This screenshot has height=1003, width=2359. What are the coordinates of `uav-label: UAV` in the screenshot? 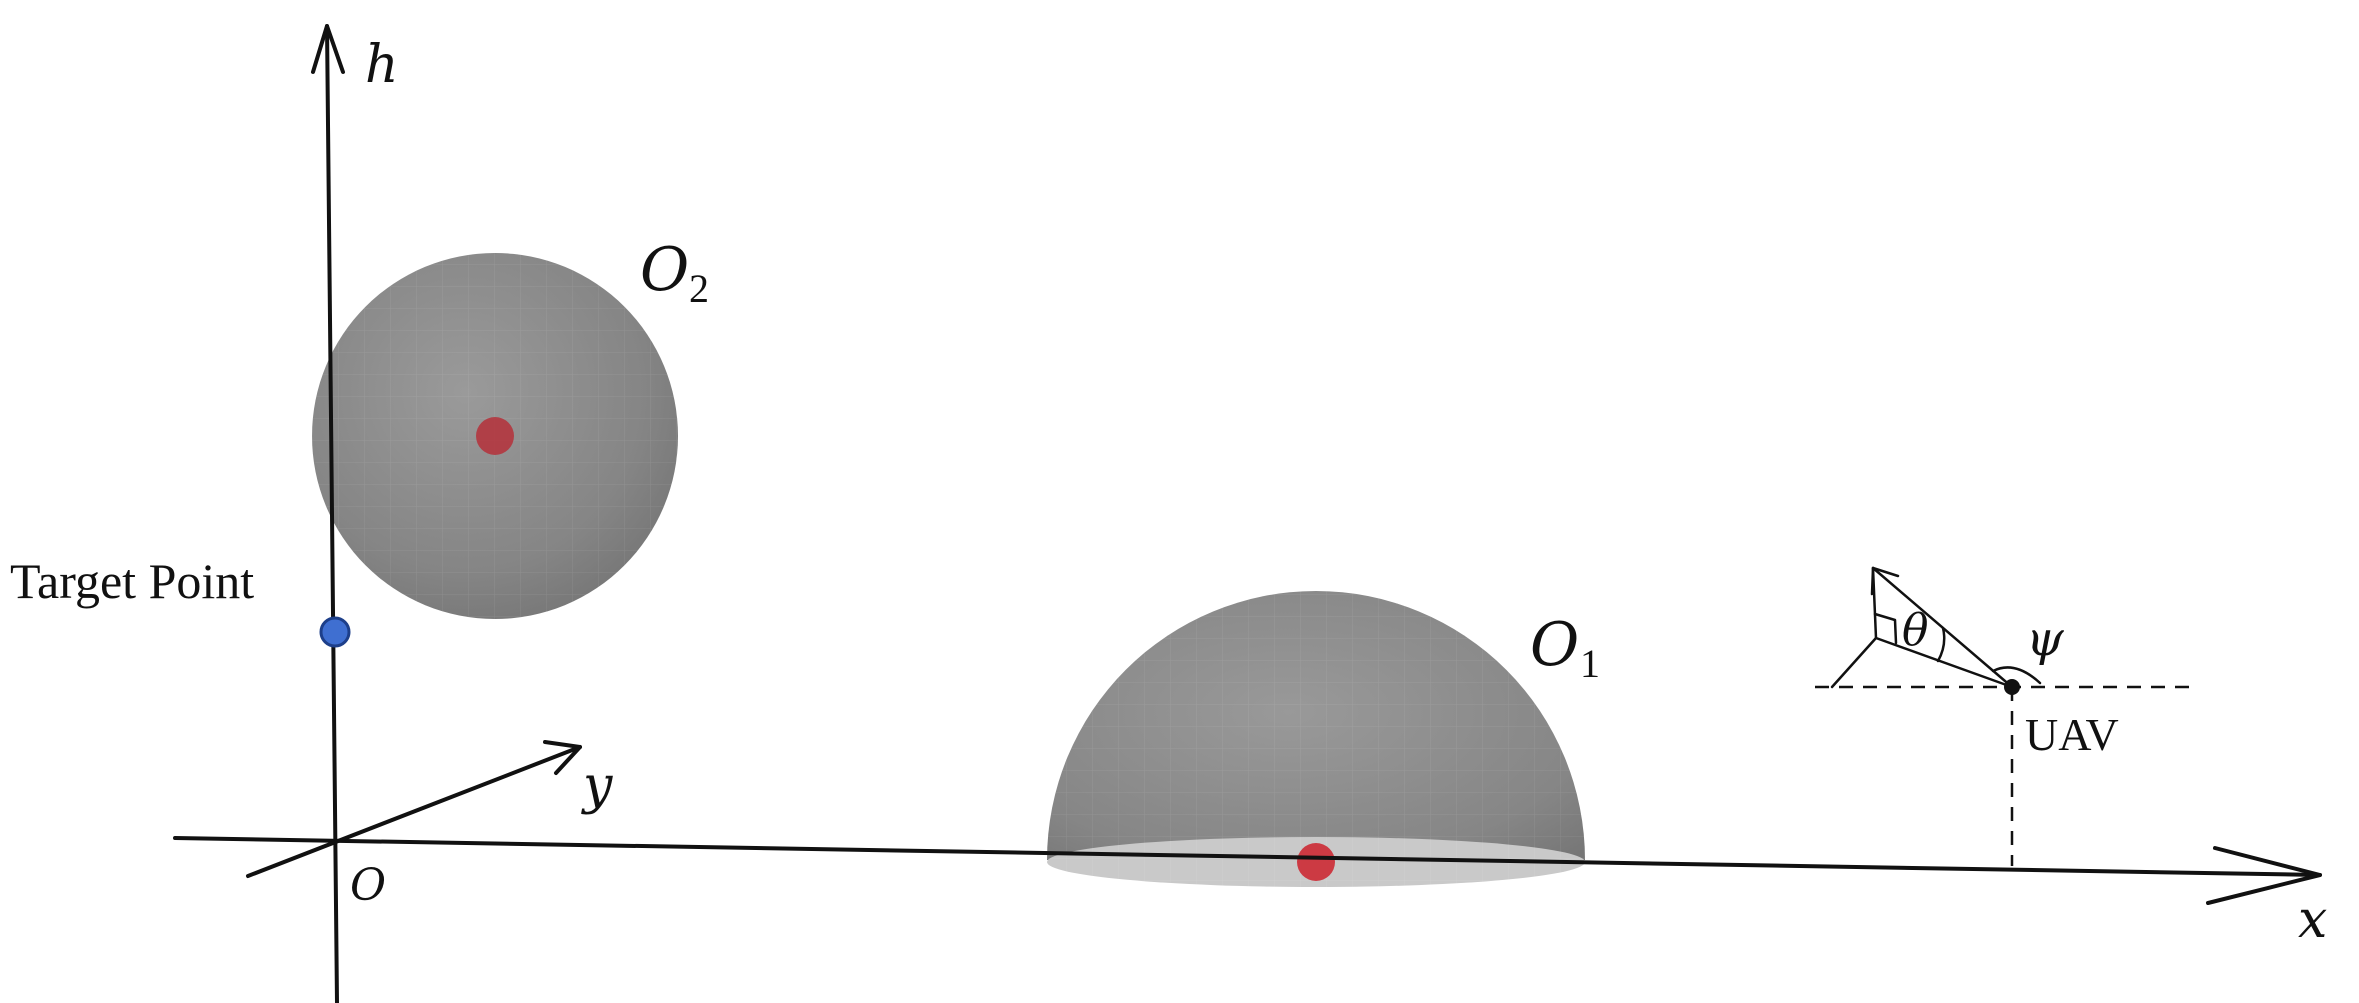 It's located at (2072, 734).